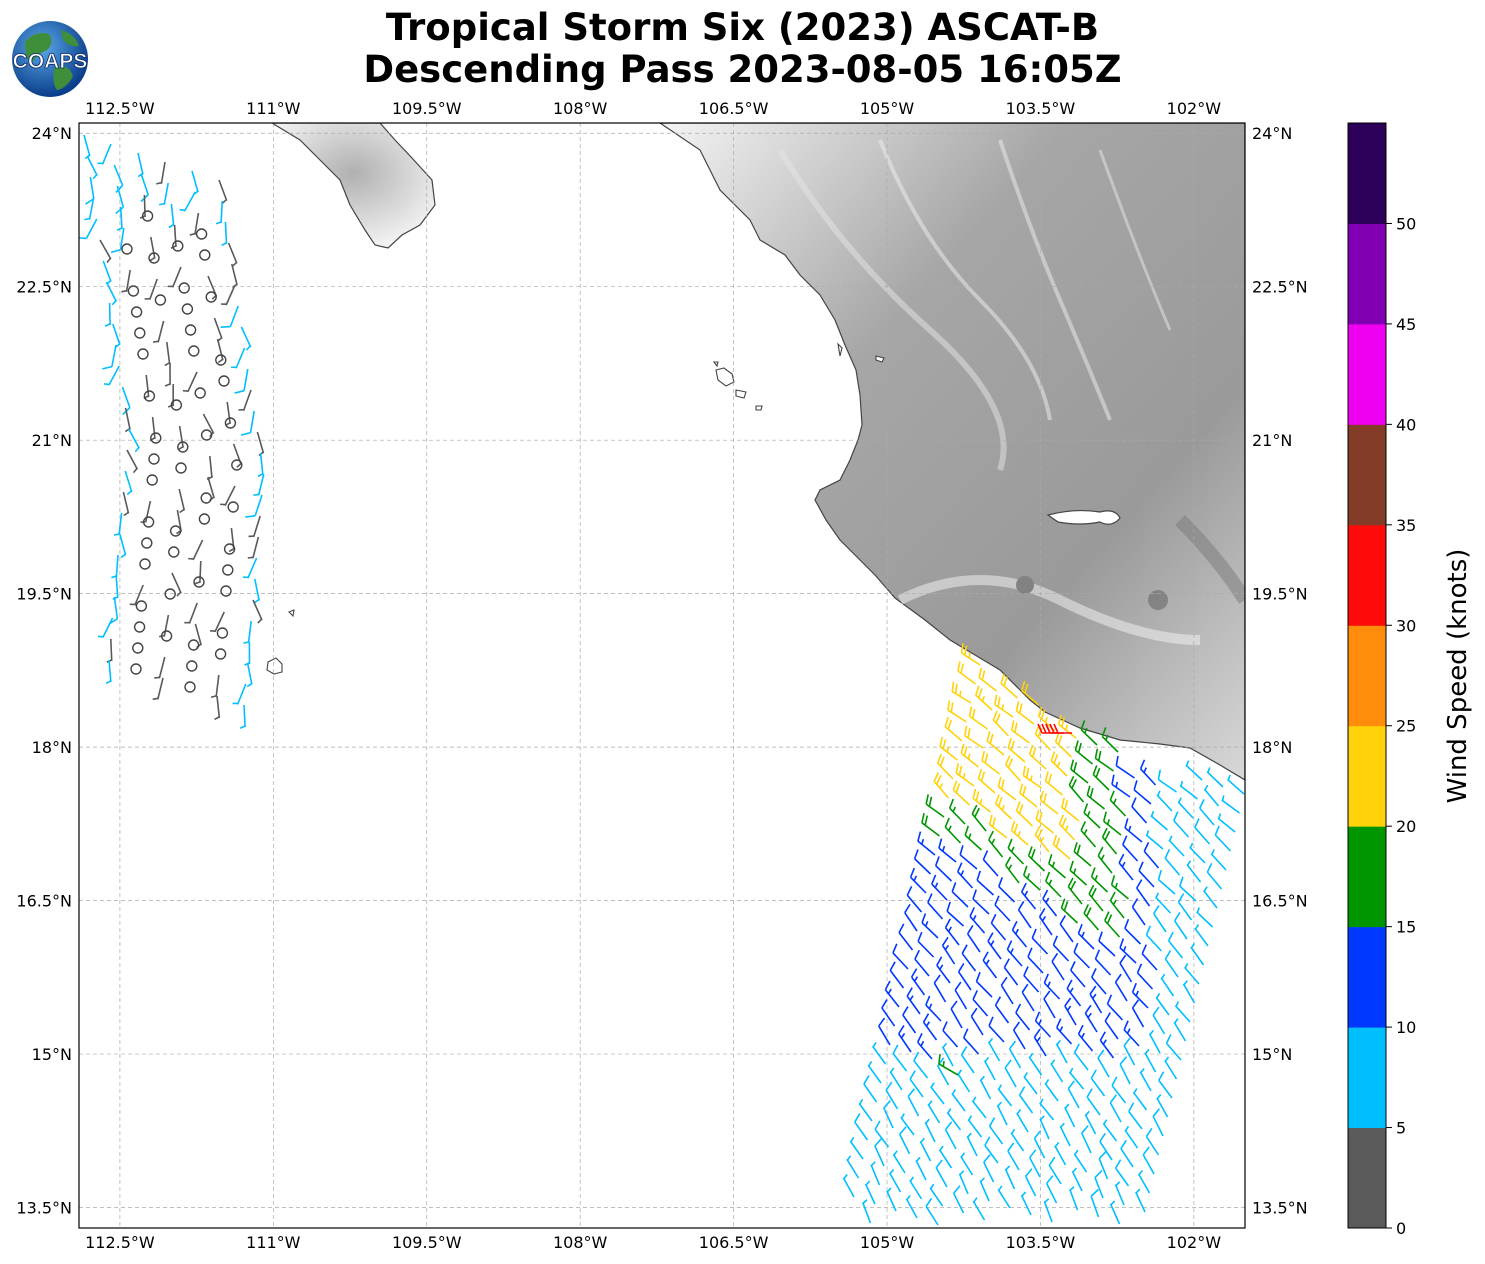 The width and height of the screenshot is (1485, 1264). I want to click on colorbar-tick-label: 20, so click(1406, 826).